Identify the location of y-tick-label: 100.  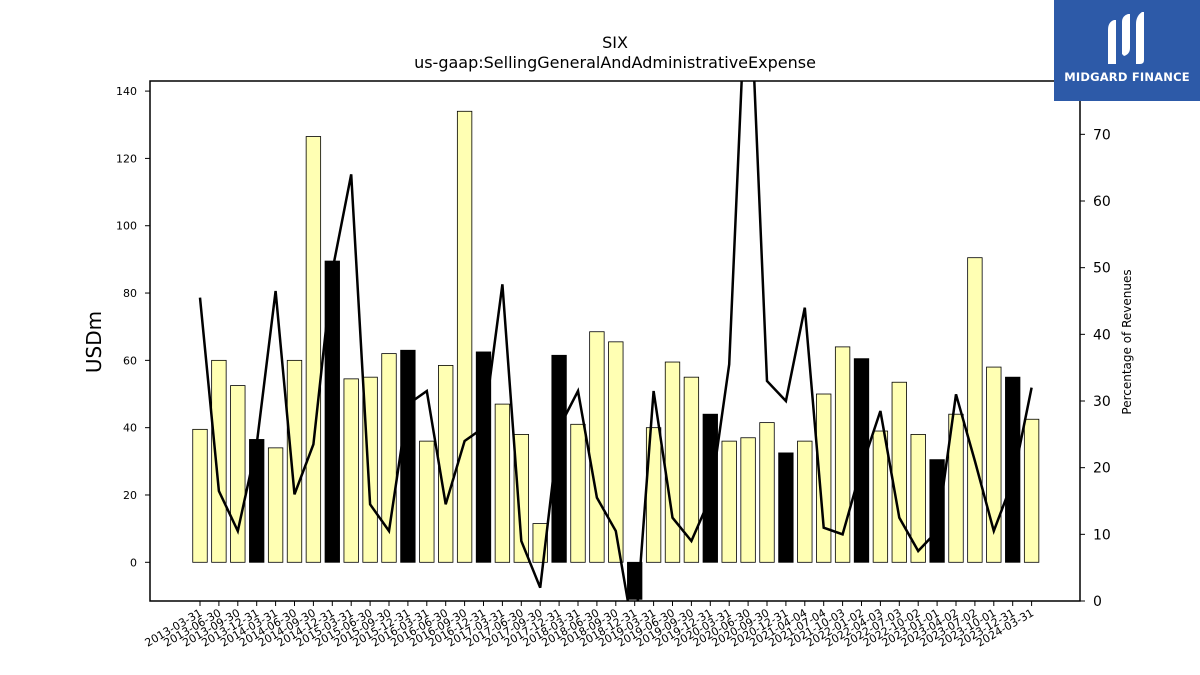
(126, 226).